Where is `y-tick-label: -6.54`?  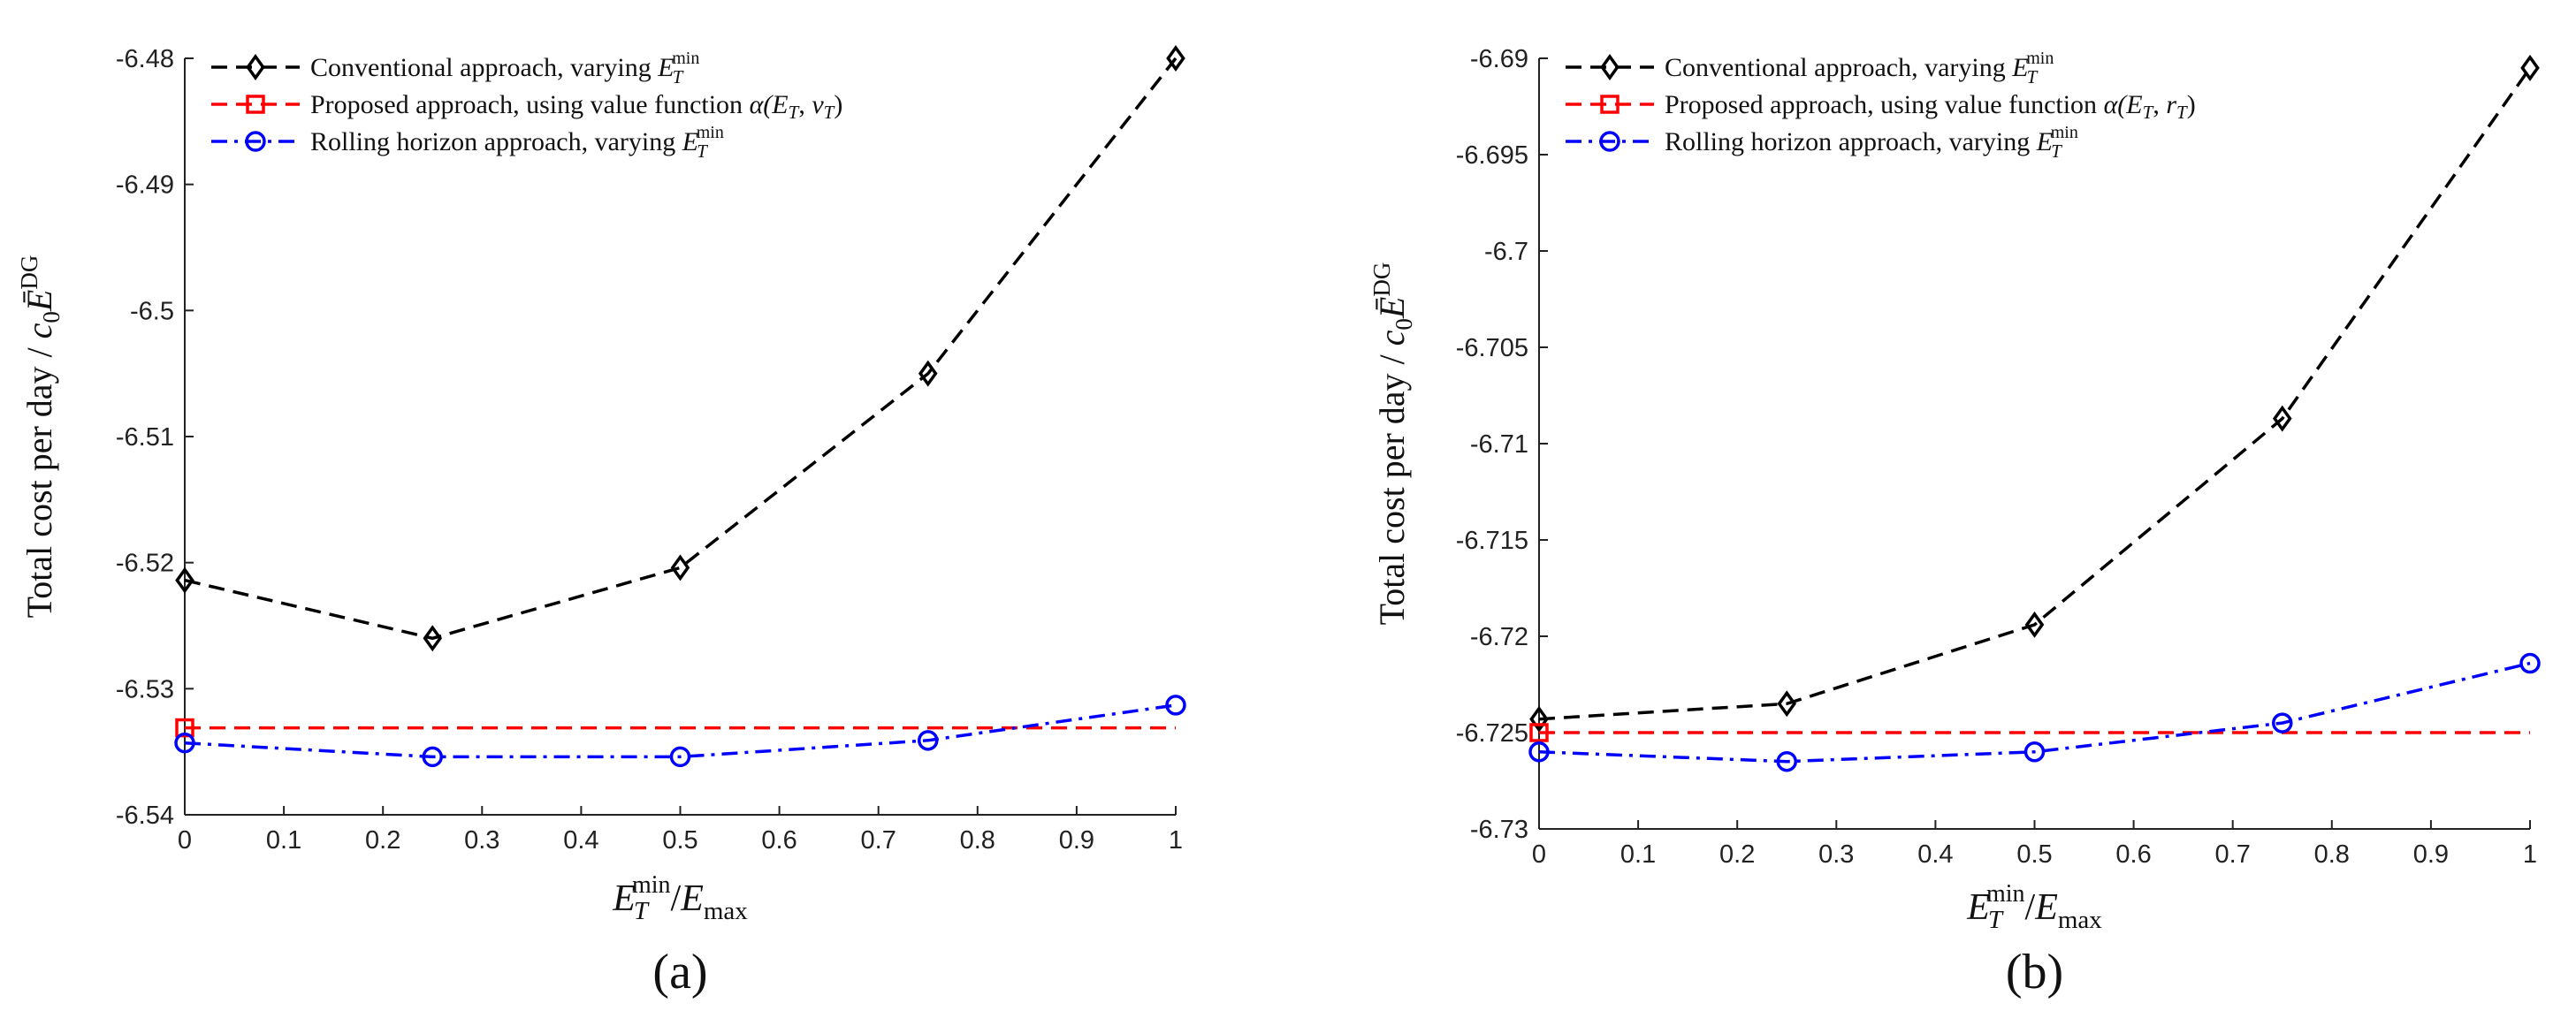
y-tick-label: -6.54 is located at coordinates (145, 816).